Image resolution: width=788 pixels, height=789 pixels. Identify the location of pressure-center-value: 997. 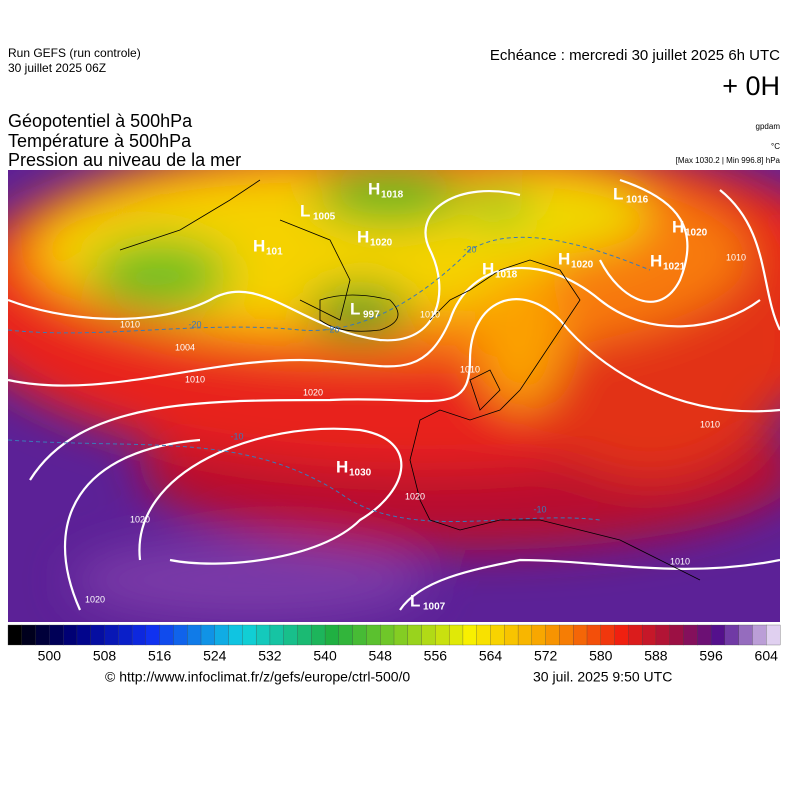
(371, 315).